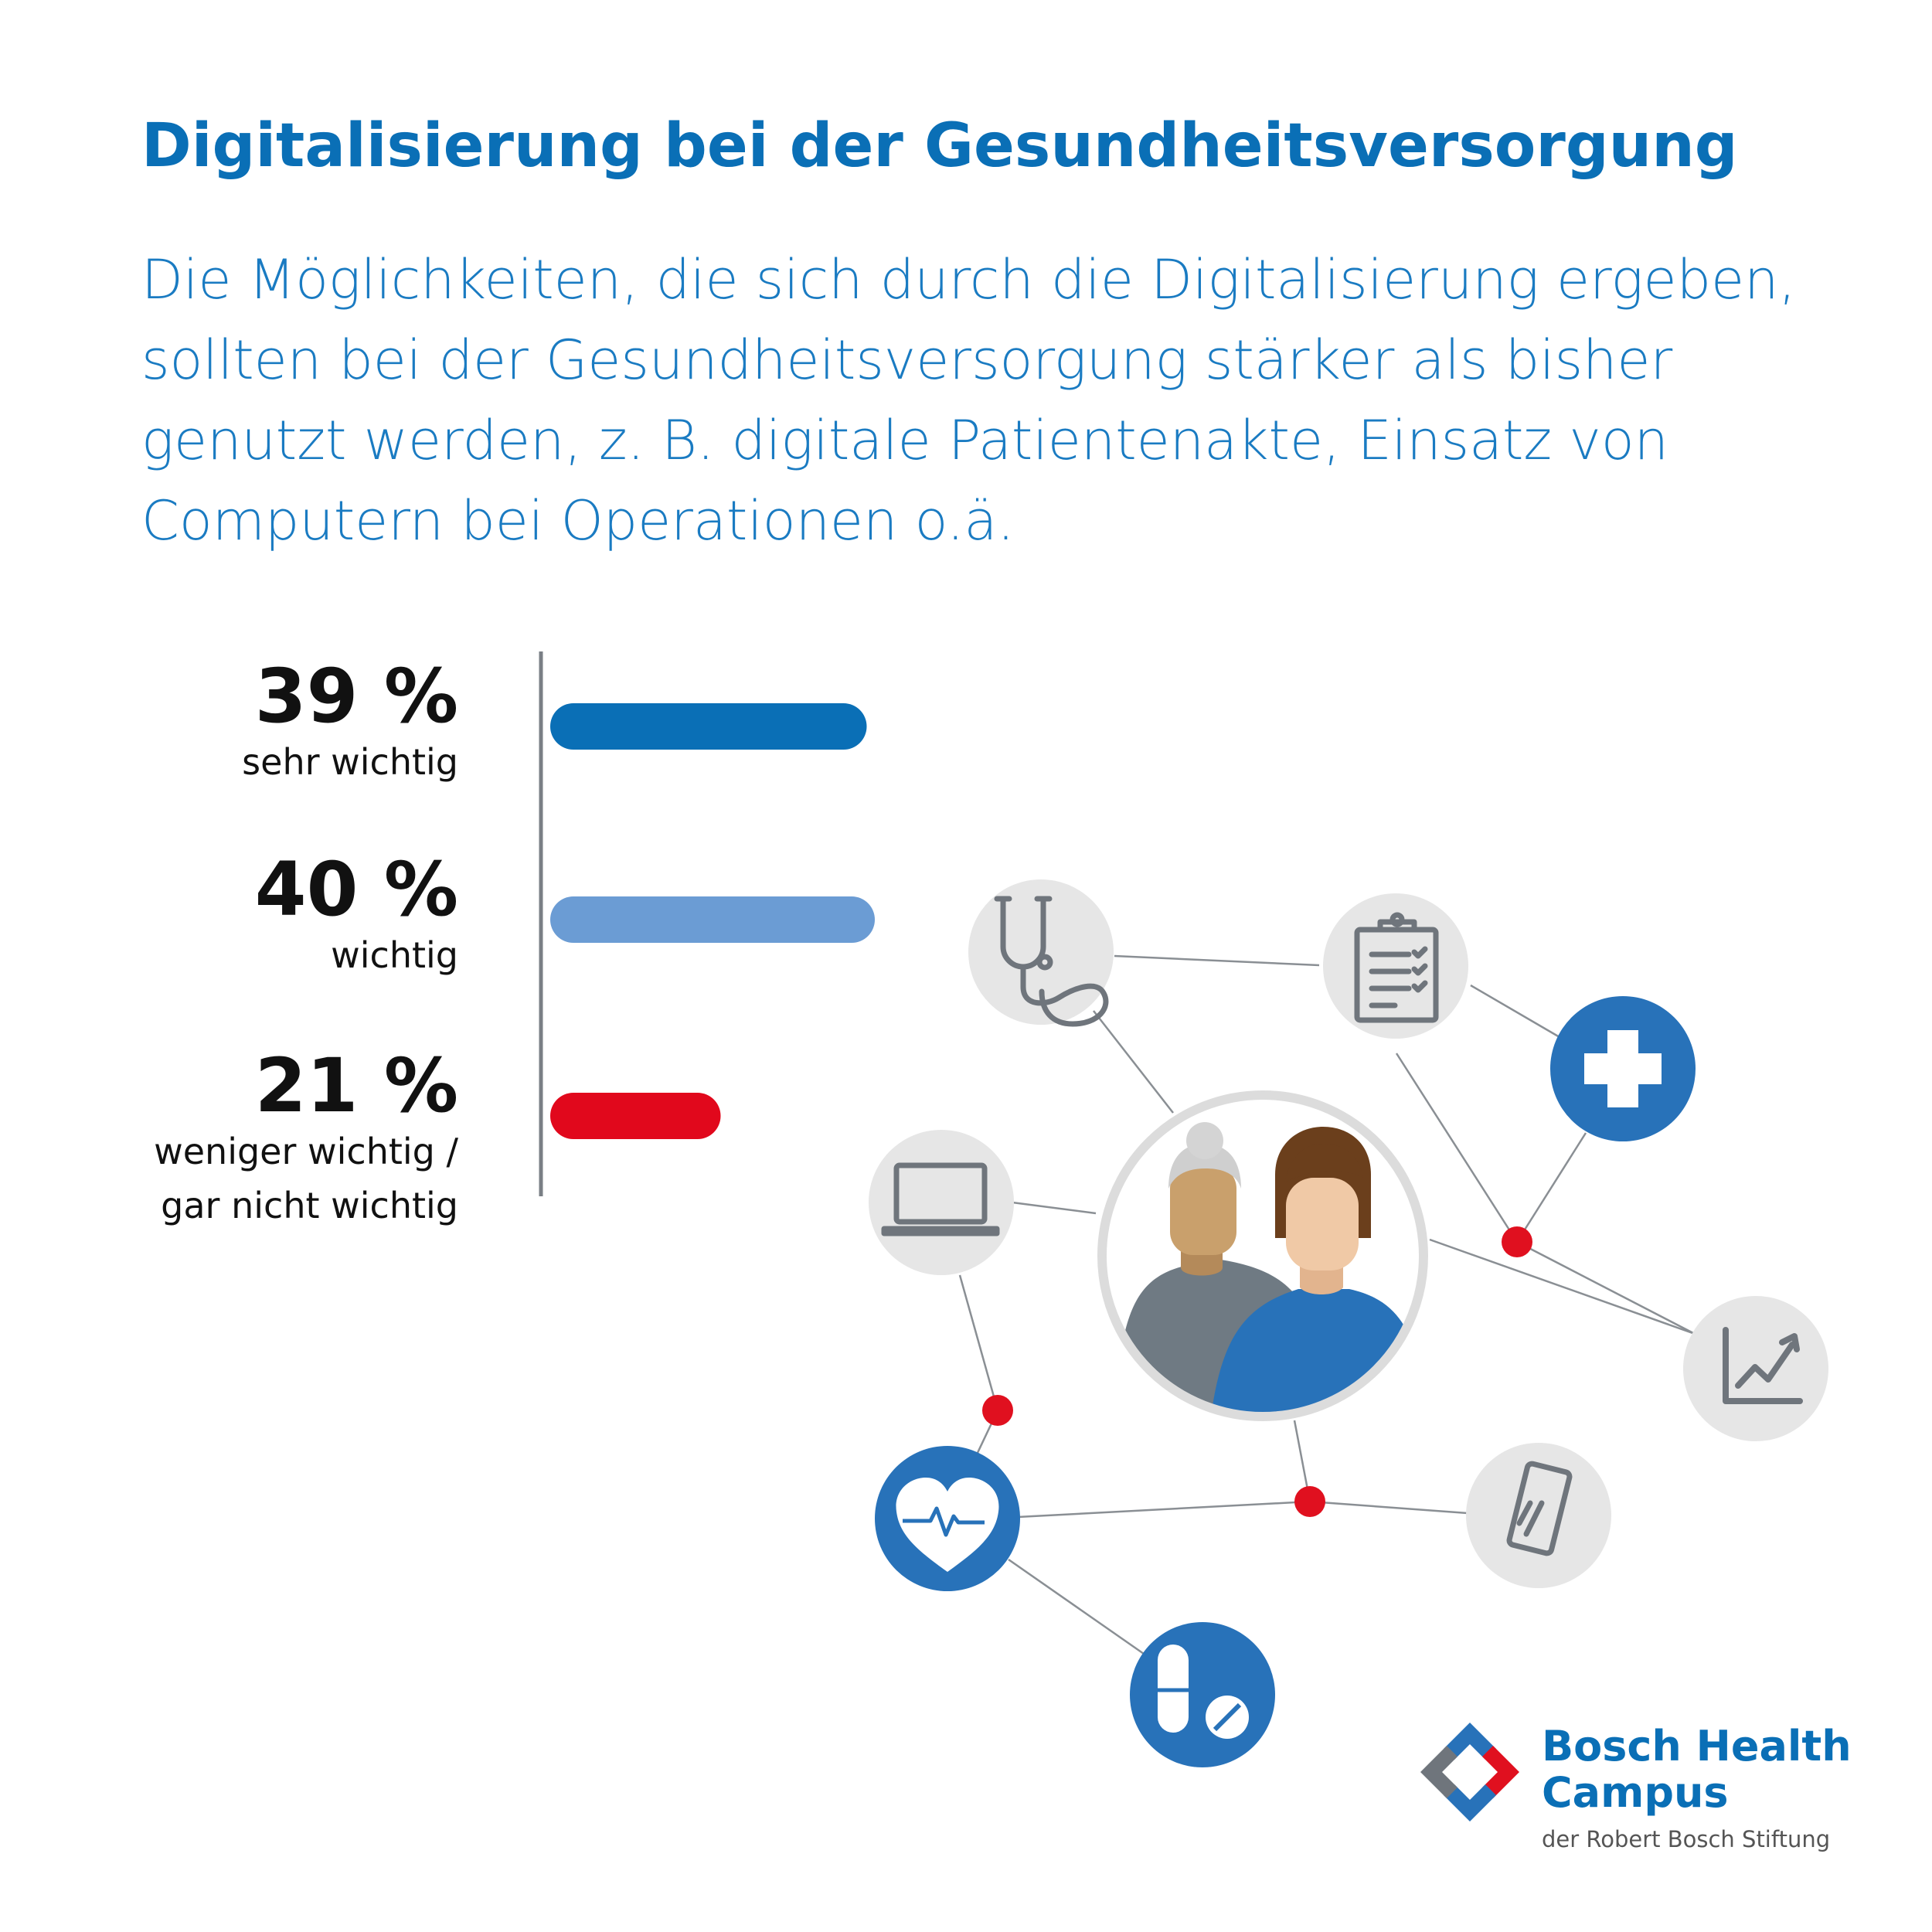 Image resolution: width=1932 pixels, height=1932 pixels. What do you see at coordinates (1623, 1069) in the screenshot?
I see `medical-cross-icon` at bounding box center [1623, 1069].